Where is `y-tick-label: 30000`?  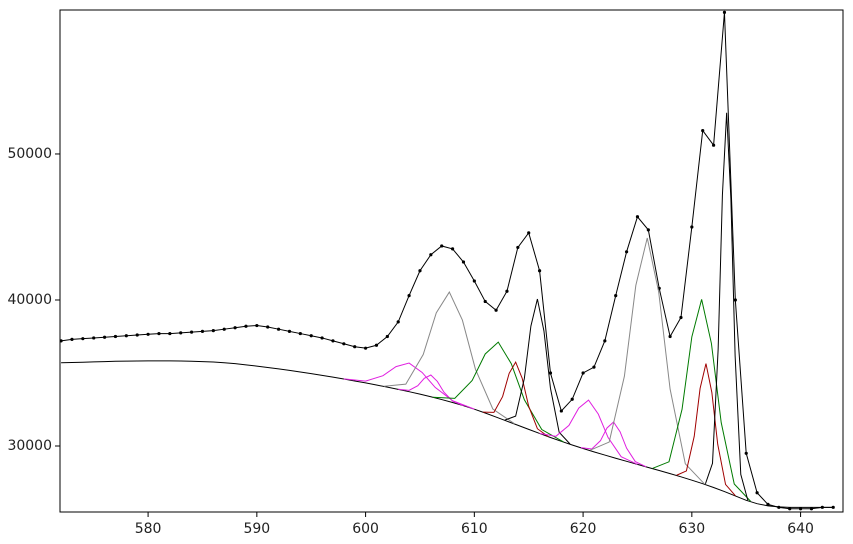 y-tick-label: 30000 is located at coordinates (29, 446).